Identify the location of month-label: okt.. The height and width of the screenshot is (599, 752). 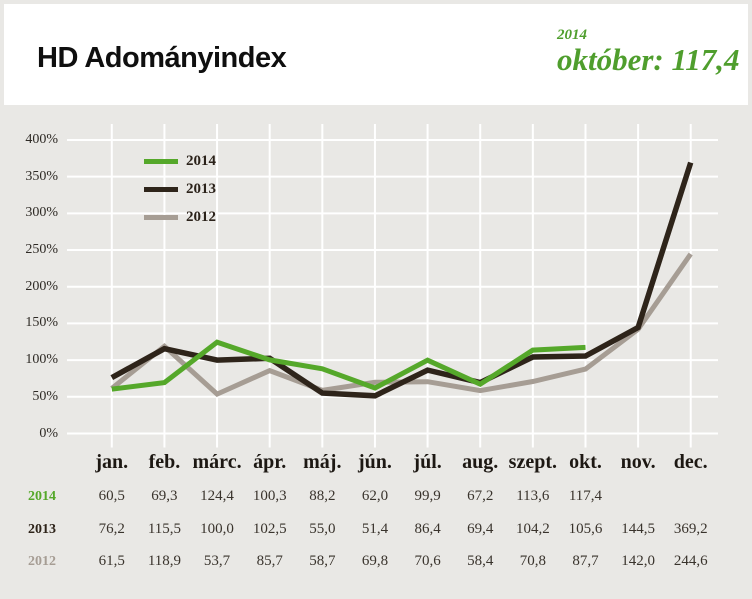
(585, 462).